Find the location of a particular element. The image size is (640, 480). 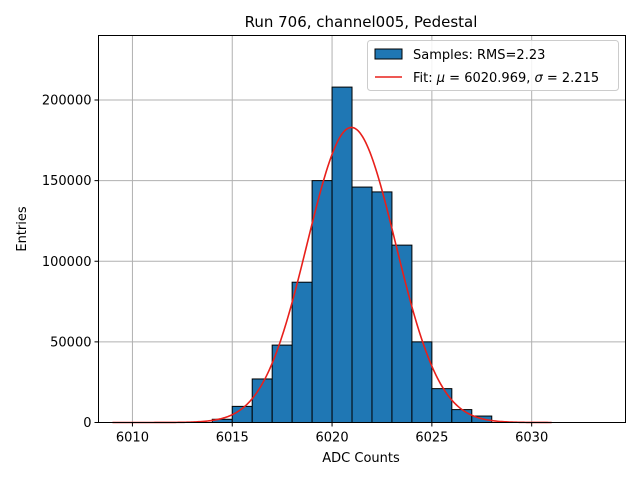

legend-box is located at coordinates (493, 65).